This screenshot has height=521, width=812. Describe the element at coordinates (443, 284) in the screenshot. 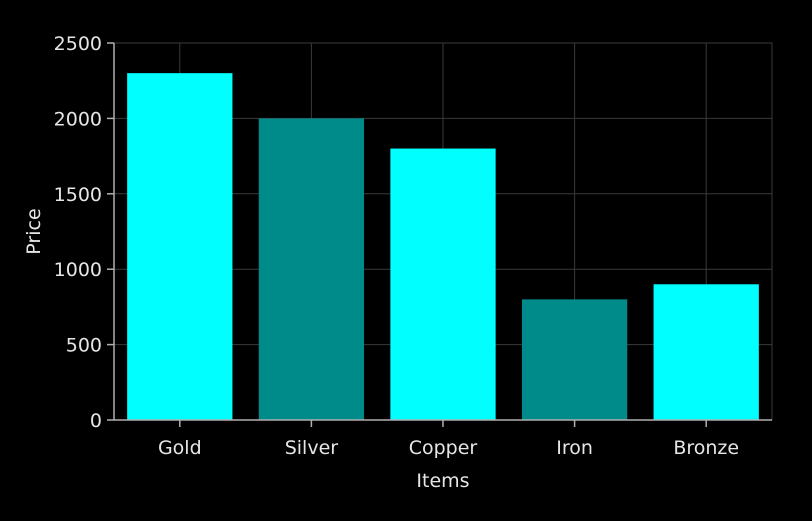

I see `bar-copper` at that location.